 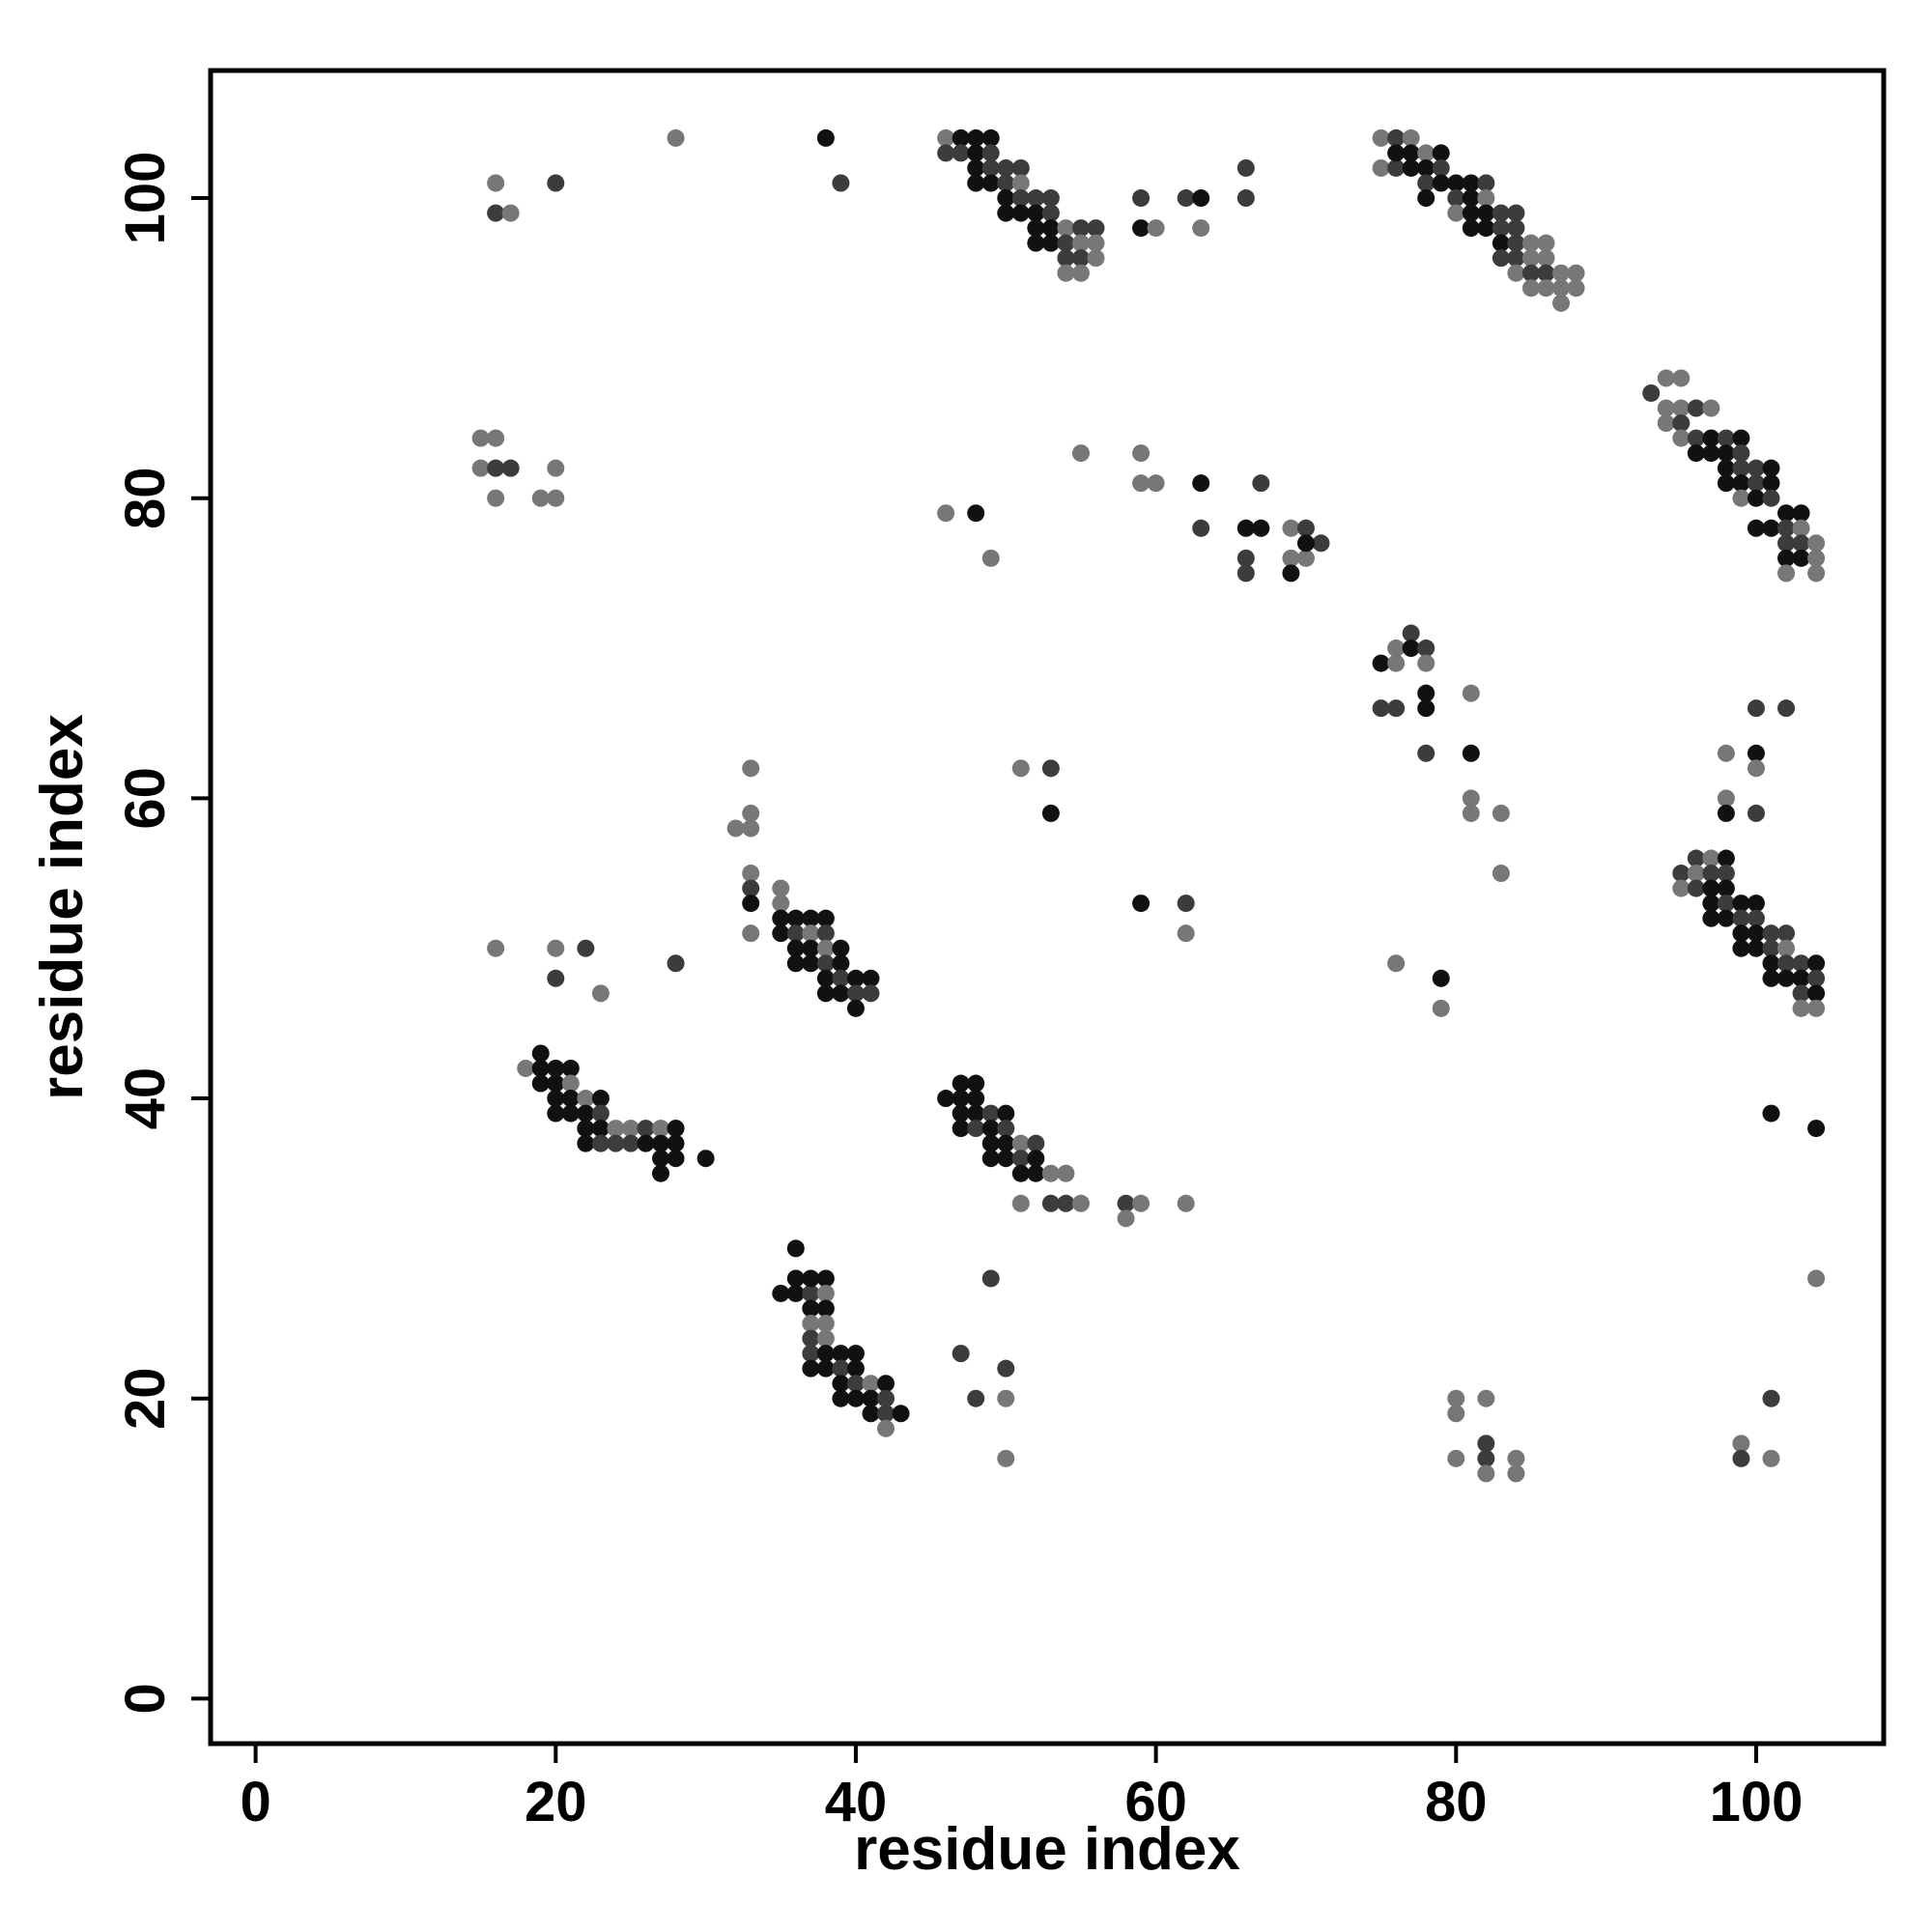 I want to click on x-tick-label: 40, so click(x=856, y=1802).